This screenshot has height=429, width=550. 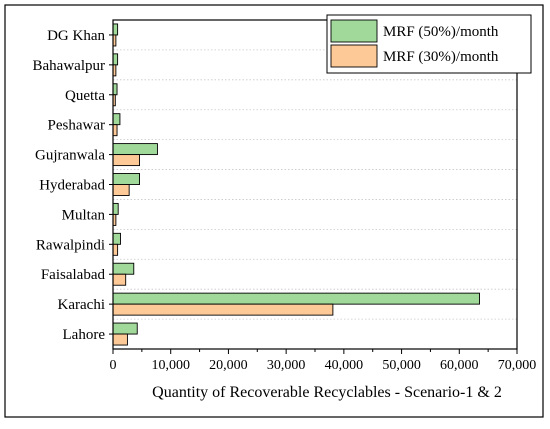 What do you see at coordinates (441, 32) in the screenshot?
I see `legend-label-mrf-50: MRF (50%)/month` at bounding box center [441, 32].